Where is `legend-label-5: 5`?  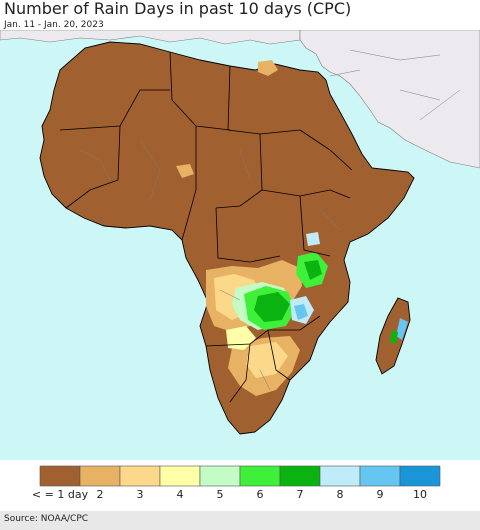 legend-label-5: 5 is located at coordinates (220, 494).